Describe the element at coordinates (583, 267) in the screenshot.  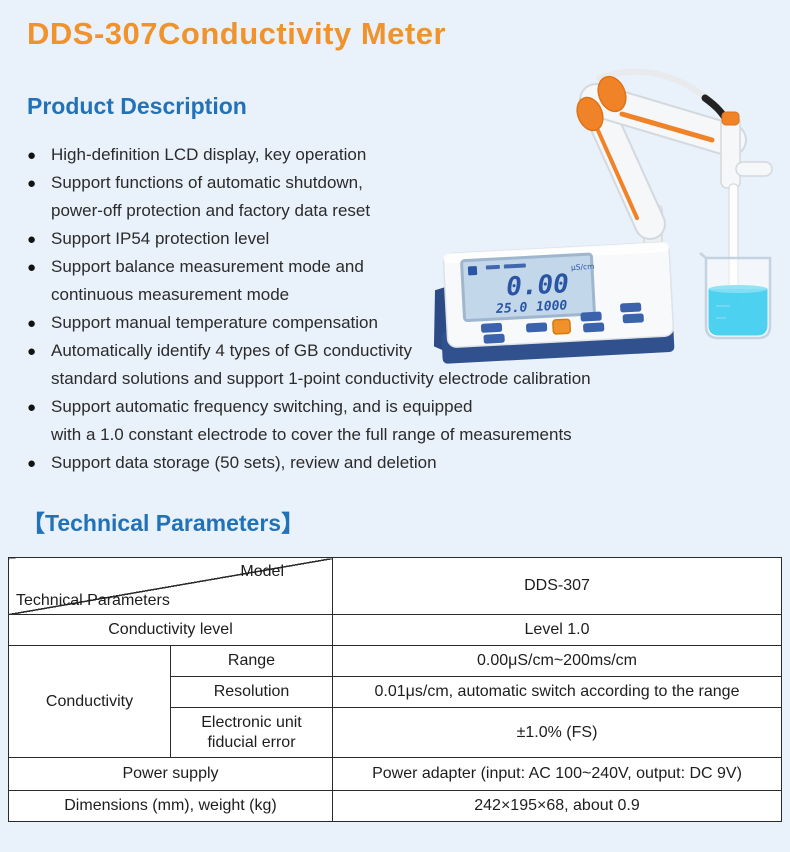
I see `lcd-unit: μS/cm` at that location.